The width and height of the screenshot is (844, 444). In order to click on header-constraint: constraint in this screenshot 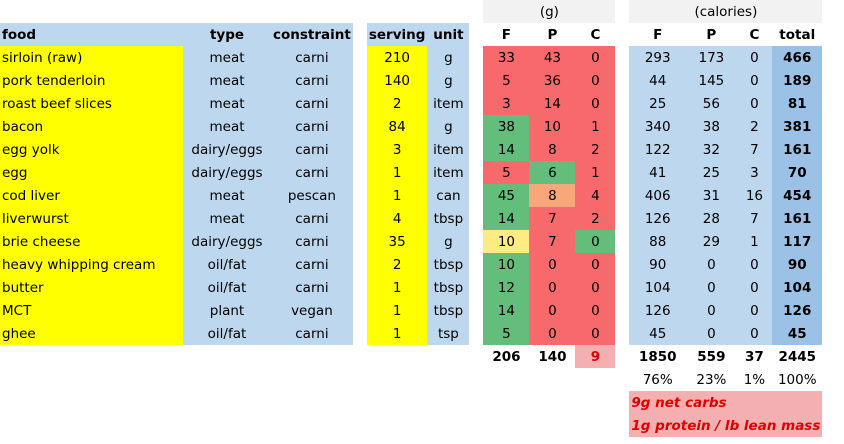, I will do `click(312, 34)`.